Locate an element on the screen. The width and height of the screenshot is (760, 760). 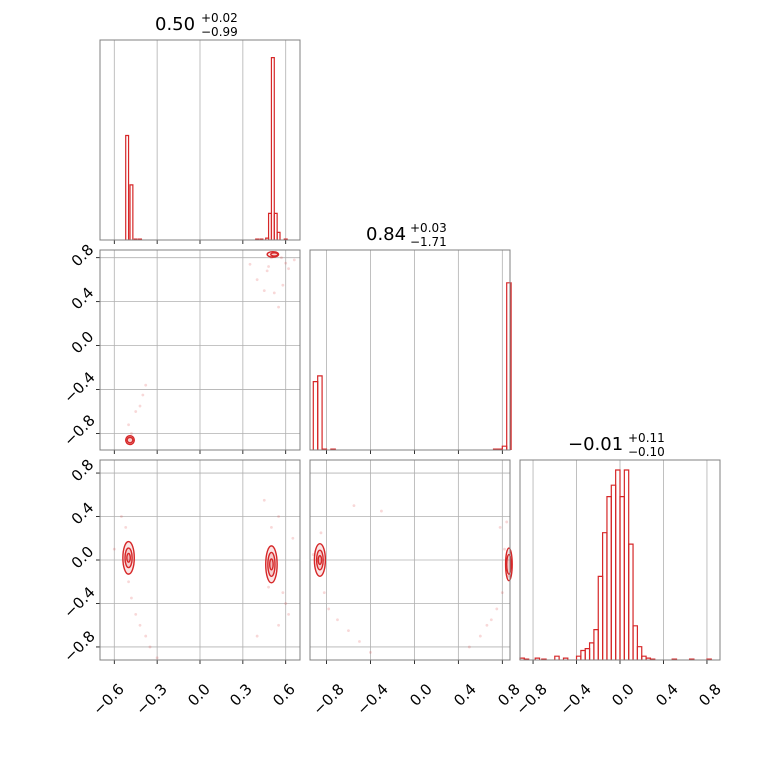
scatter-panel-param1-vs-param0 is located at coordinates (198, 351).